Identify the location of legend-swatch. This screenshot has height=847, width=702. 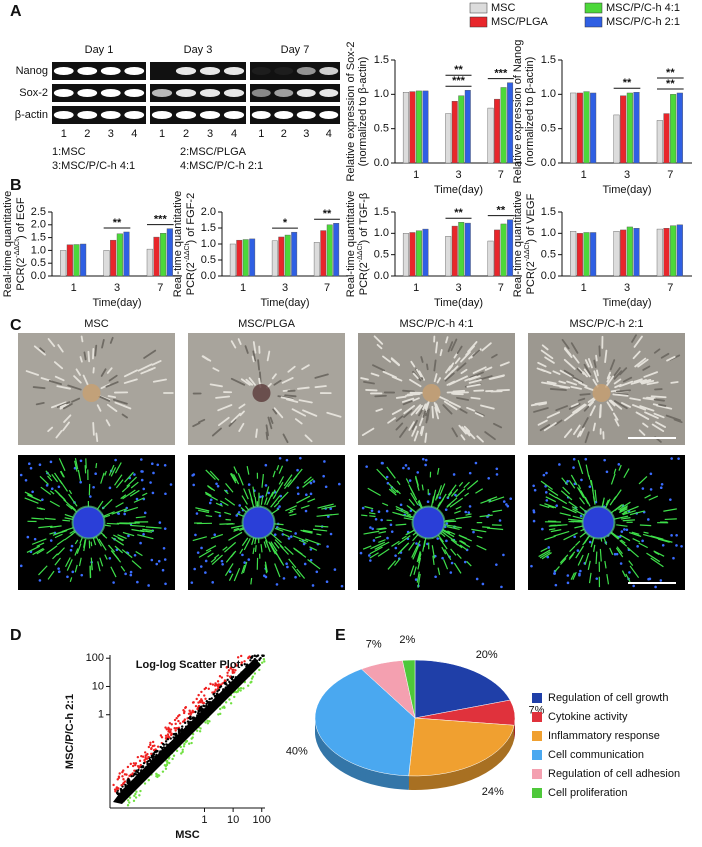
(593, 8).